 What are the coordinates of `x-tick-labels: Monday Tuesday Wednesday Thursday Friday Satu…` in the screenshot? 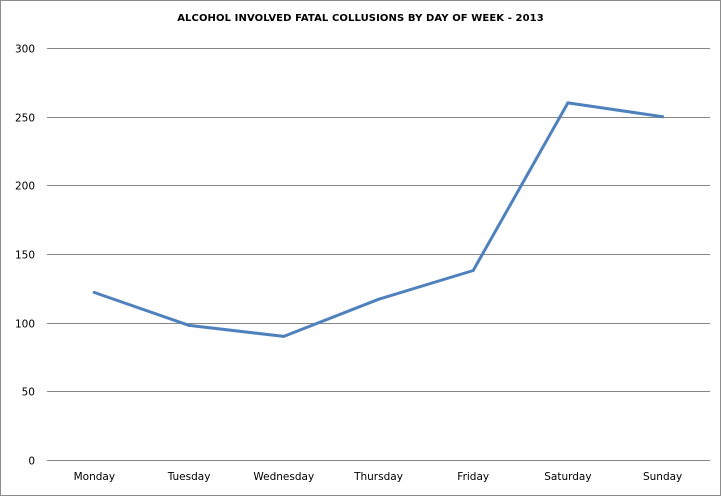 It's located at (378, 477).